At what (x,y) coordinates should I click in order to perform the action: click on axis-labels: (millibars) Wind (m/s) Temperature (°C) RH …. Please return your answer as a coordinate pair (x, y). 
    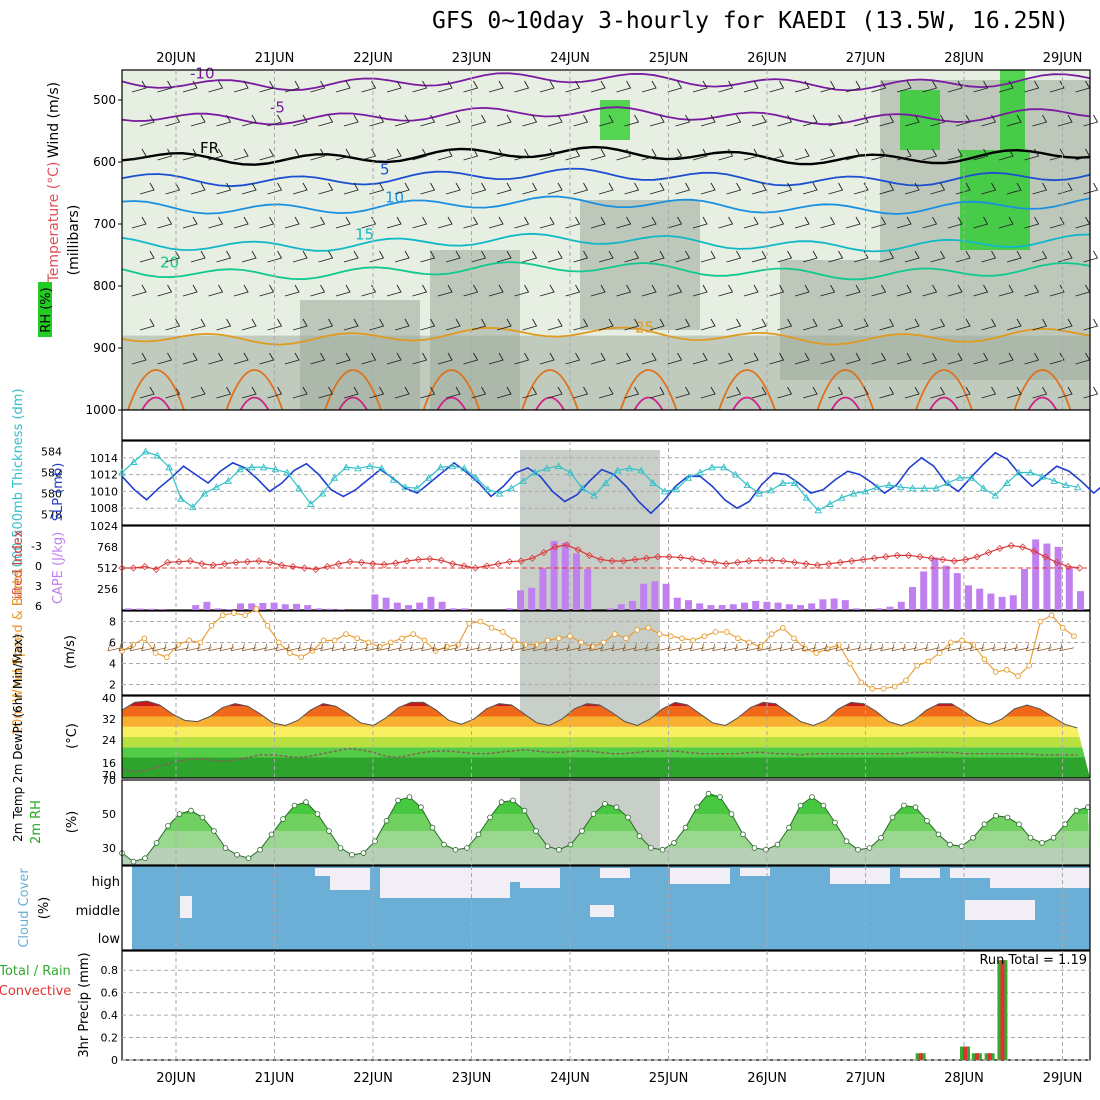
    Looking at the image, I should click on (46, 570).